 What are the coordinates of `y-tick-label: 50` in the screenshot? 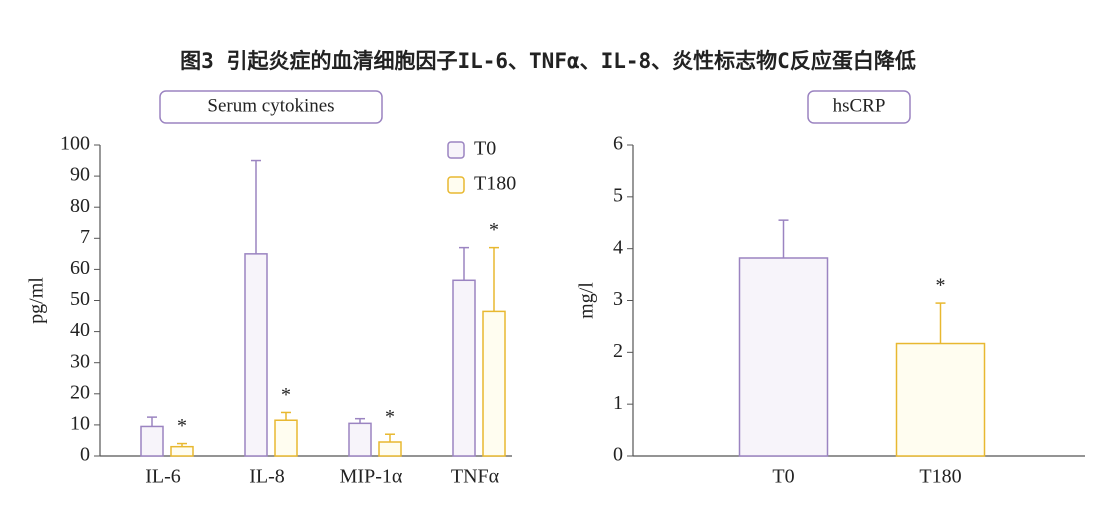 It's located at (80, 299).